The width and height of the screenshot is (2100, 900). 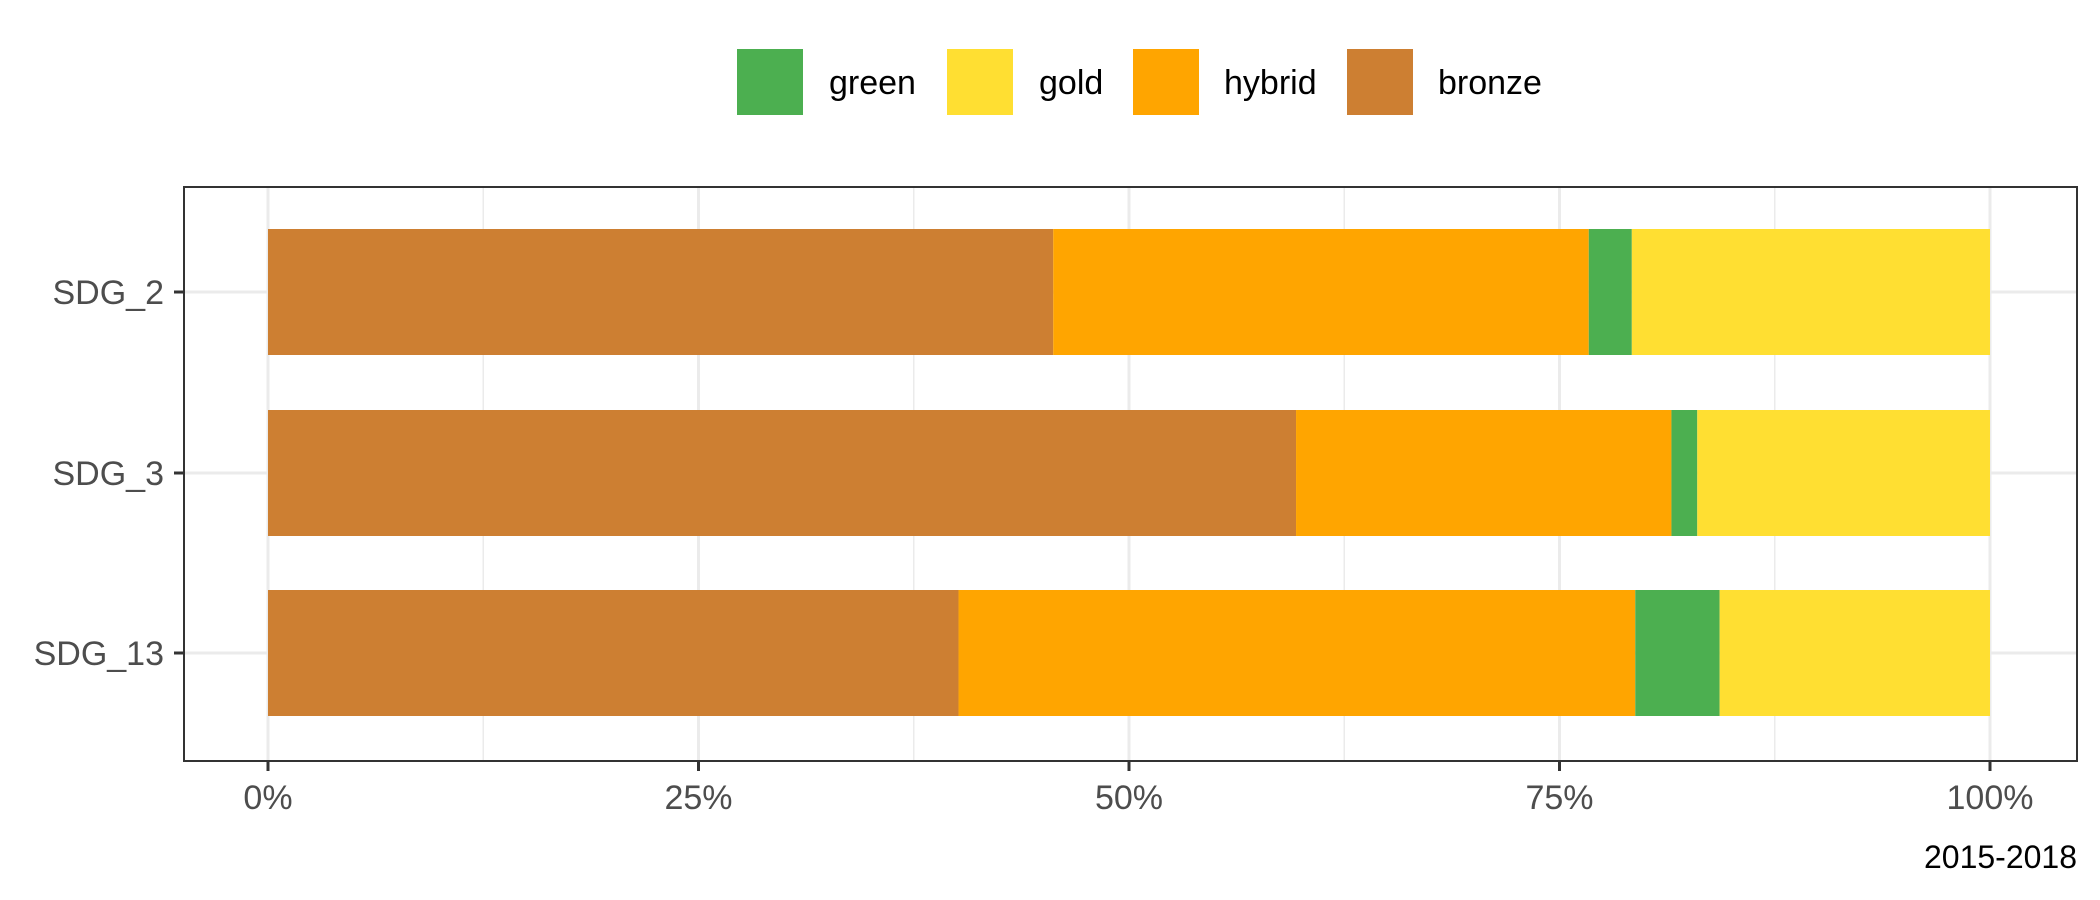 What do you see at coordinates (1166, 82) in the screenshot?
I see `legend-key-hybrid` at bounding box center [1166, 82].